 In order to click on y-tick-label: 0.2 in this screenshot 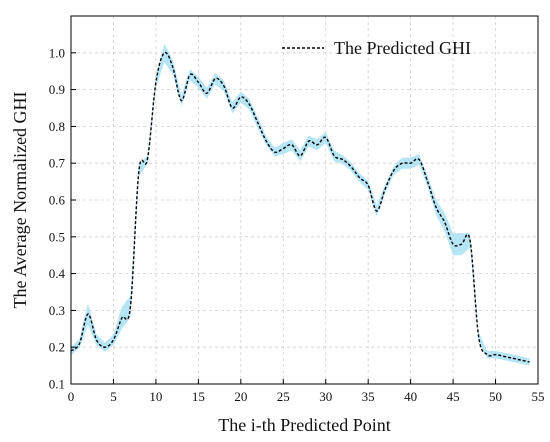, I will do `click(57, 347)`.